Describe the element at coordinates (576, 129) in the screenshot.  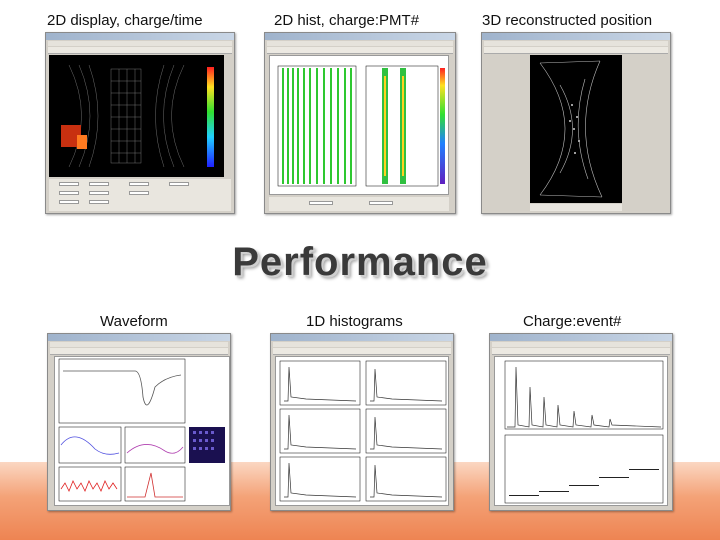
I see `reconstruction-3d-canvas` at that location.